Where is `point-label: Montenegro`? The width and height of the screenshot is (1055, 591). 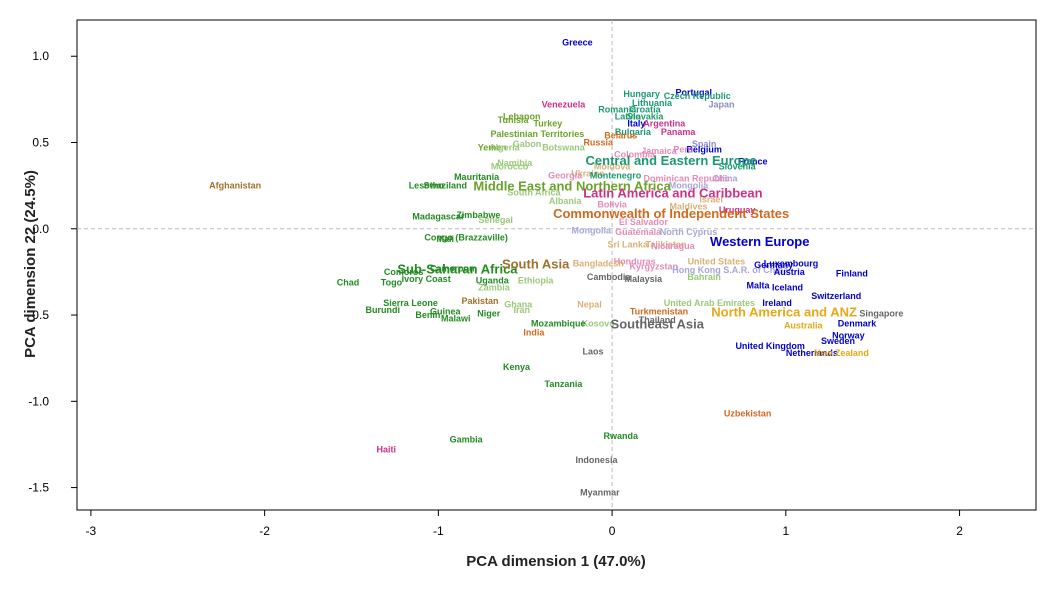 point-label: Montenegro is located at coordinates (616, 175).